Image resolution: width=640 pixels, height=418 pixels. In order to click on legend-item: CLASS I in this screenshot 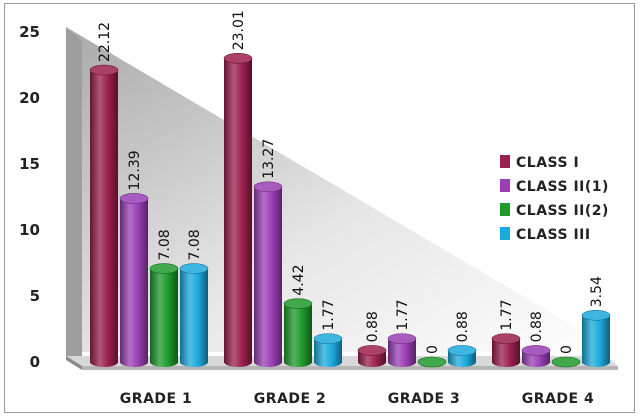, I will do `click(539, 163)`.